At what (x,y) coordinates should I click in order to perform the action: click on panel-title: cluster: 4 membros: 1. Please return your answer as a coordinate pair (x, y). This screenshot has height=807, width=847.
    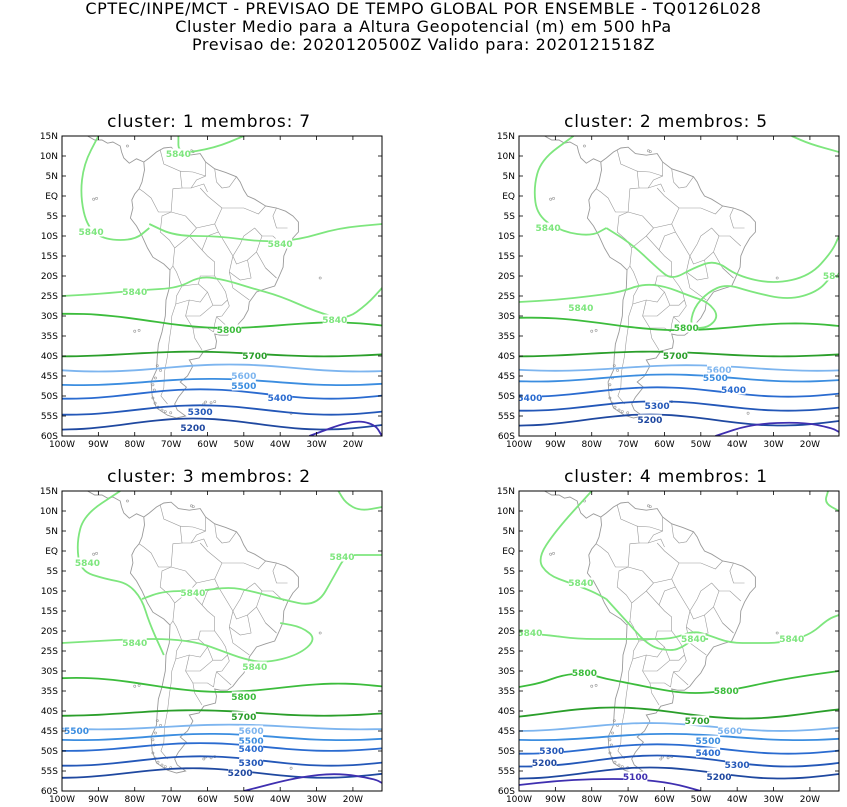
    Looking at the image, I should click on (666, 477).